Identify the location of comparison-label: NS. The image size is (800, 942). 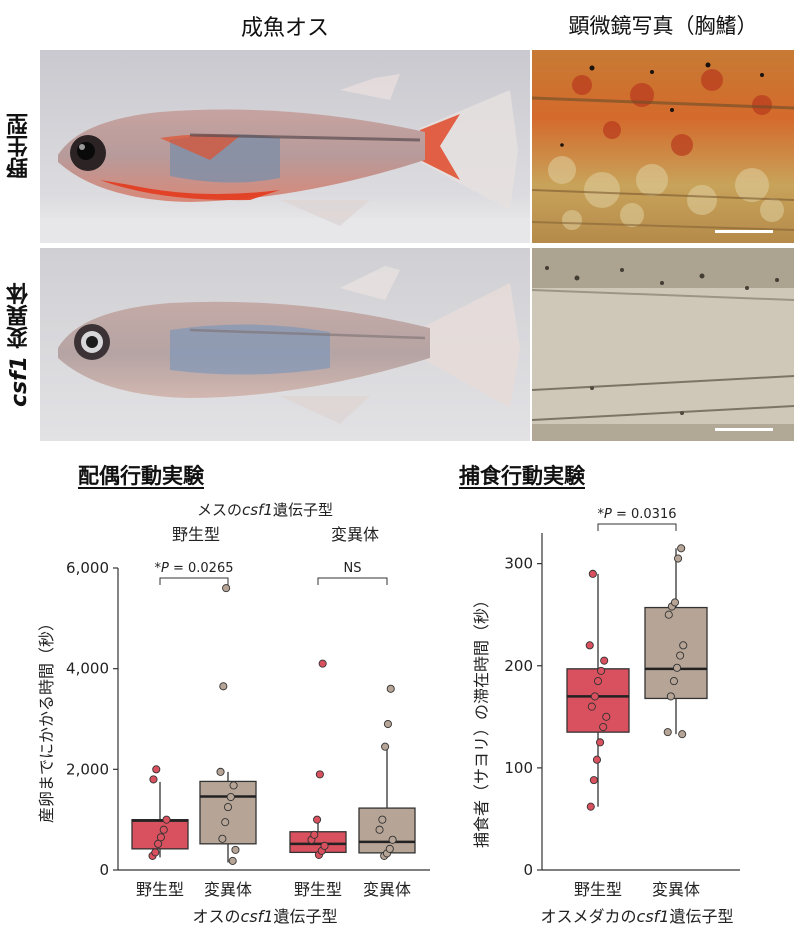
(353, 568).